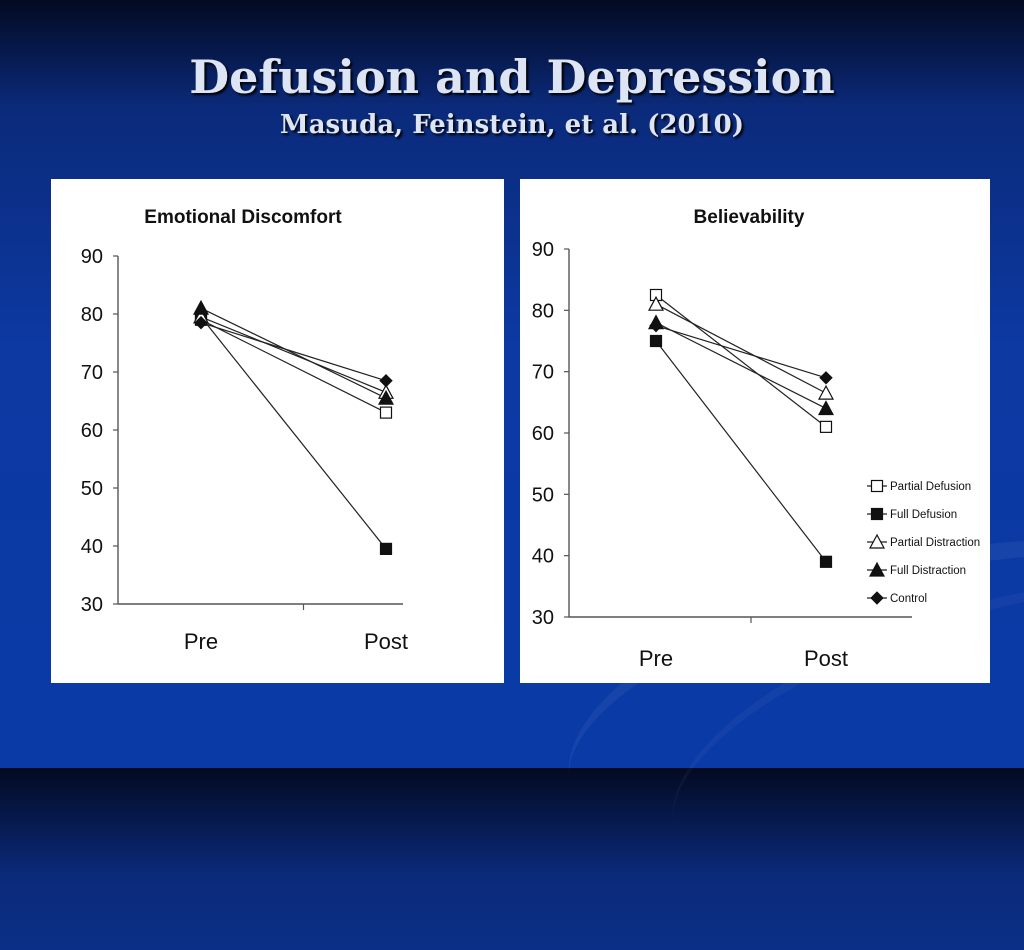 The width and height of the screenshot is (1024, 950). What do you see at coordinates (877, 541) in the screenshot?
I see `legend-marker-partial-distraction` at bounding box center [877, 541].